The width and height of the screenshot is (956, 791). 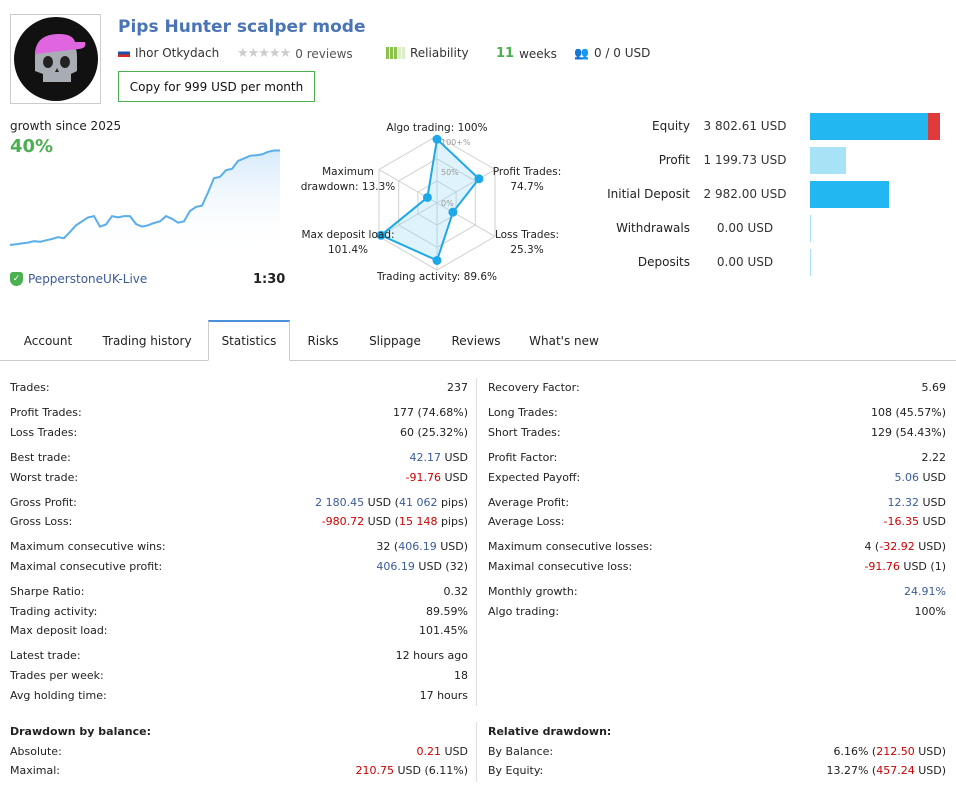 I want to click on stat-row: By Equity: 13.27% (457.24 USD), so click(x=717, y=771).